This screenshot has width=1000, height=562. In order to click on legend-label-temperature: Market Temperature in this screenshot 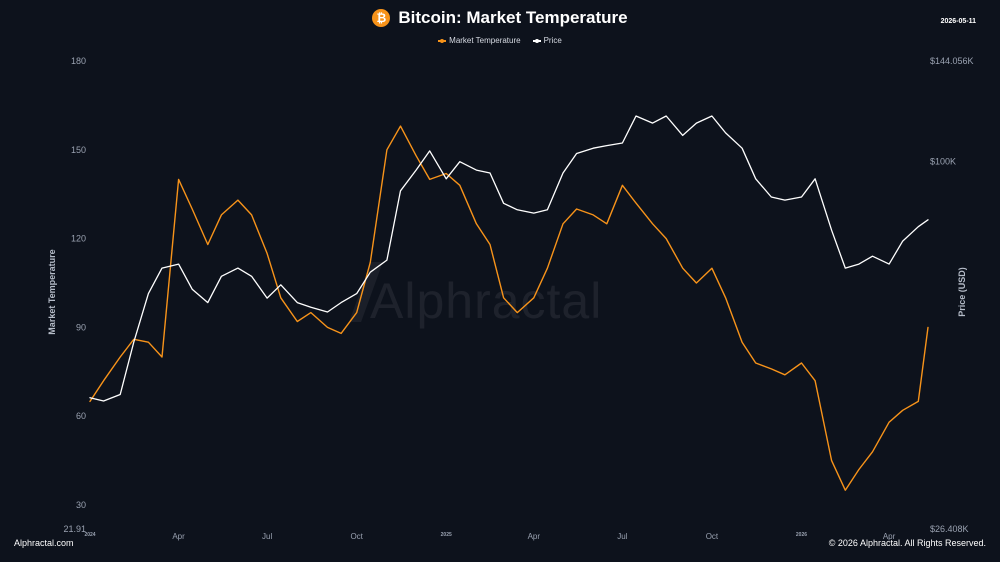, I will do `click(485, 40)`.